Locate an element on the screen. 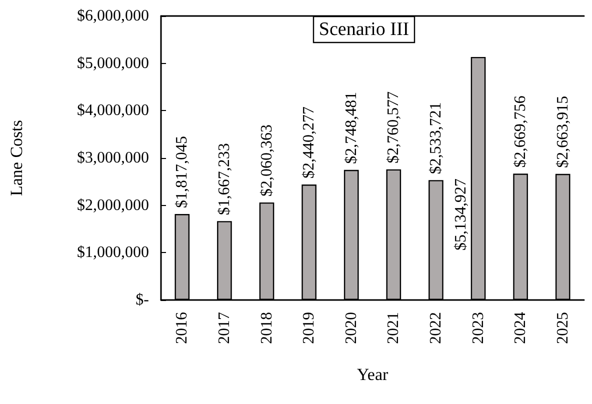 The image size is (592, 404). x-tick-label: 2022 is located at coordinates (435, 328).